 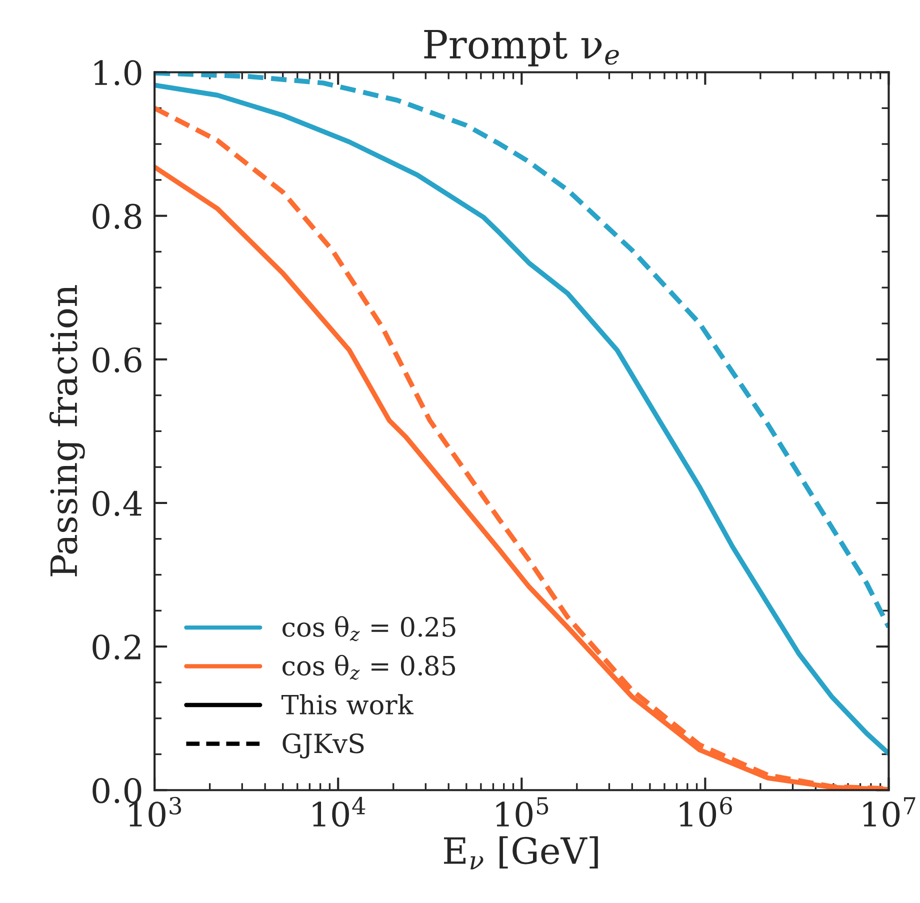 What do you see at coordinates (339, 811) in the screenshot?
I see `x-tick-label: 10$^{4}$` at bounding box center [339, 811].